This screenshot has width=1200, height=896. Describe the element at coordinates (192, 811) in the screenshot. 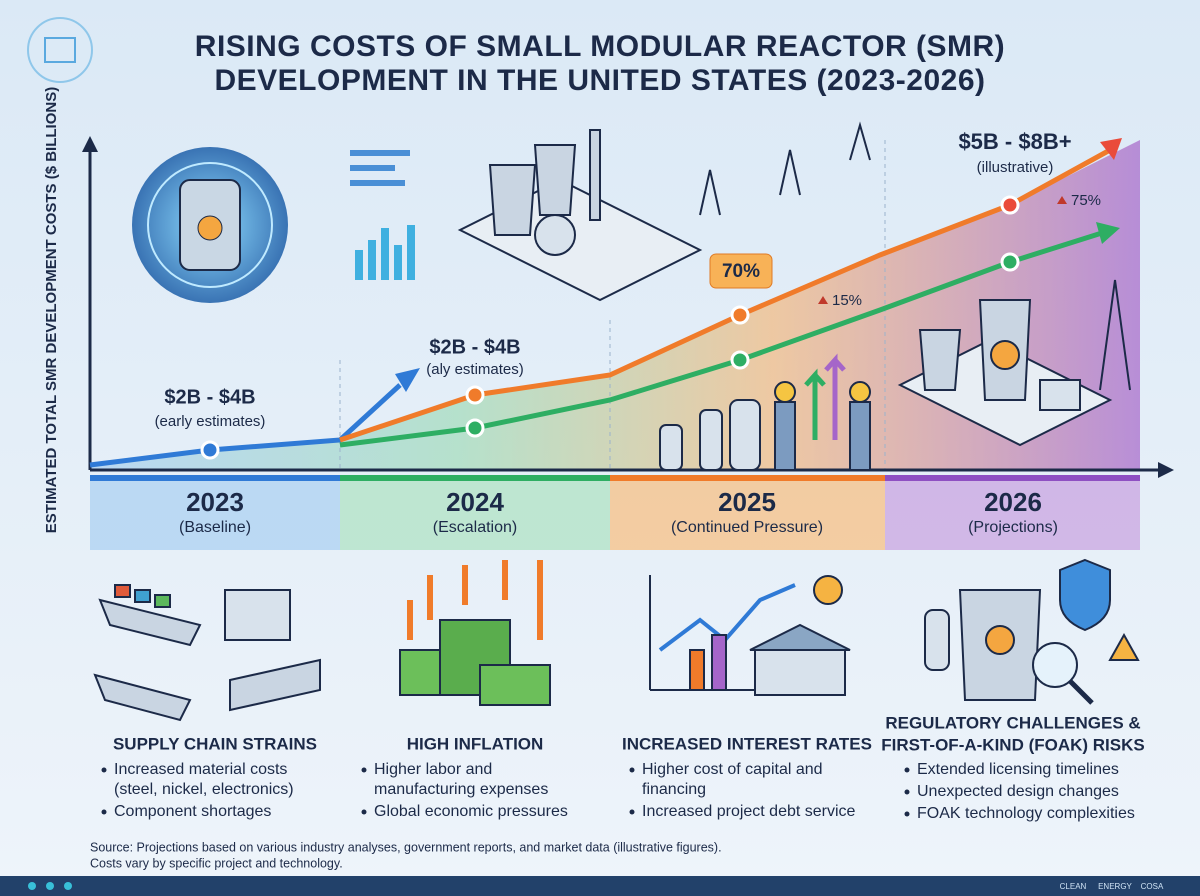

I see `bullet-text: Component shortages` at that location.